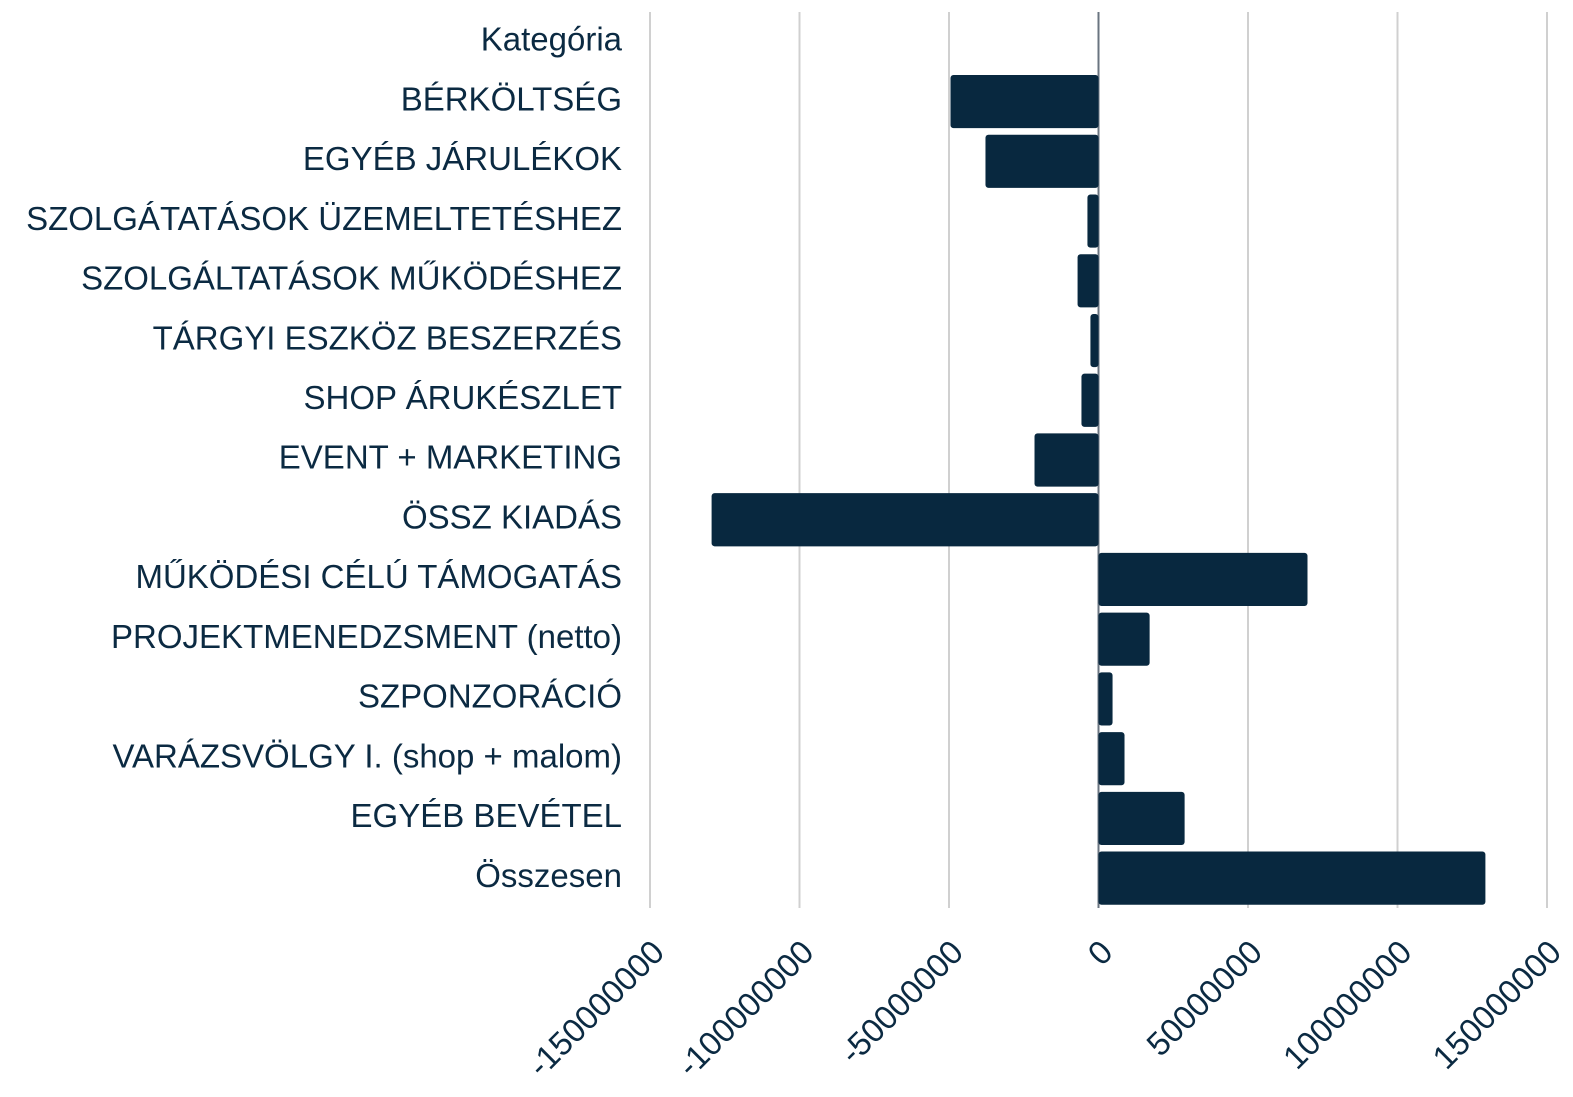 Image resolution: width=1573 pixels, height=1097 pixels. Describe the element at coordinates (387, 337) in the screenshot. I see `y-tick-label: TÁRGYI ESZKÖZ BESZERZÉS` at that location.